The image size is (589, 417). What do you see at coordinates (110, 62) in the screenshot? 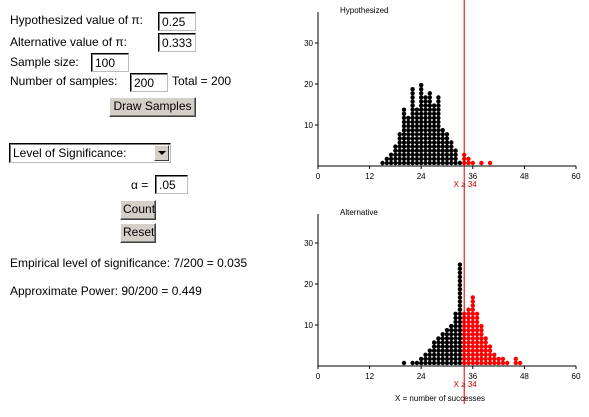
I see `sample-size-input` at bounding box center [110, 62].